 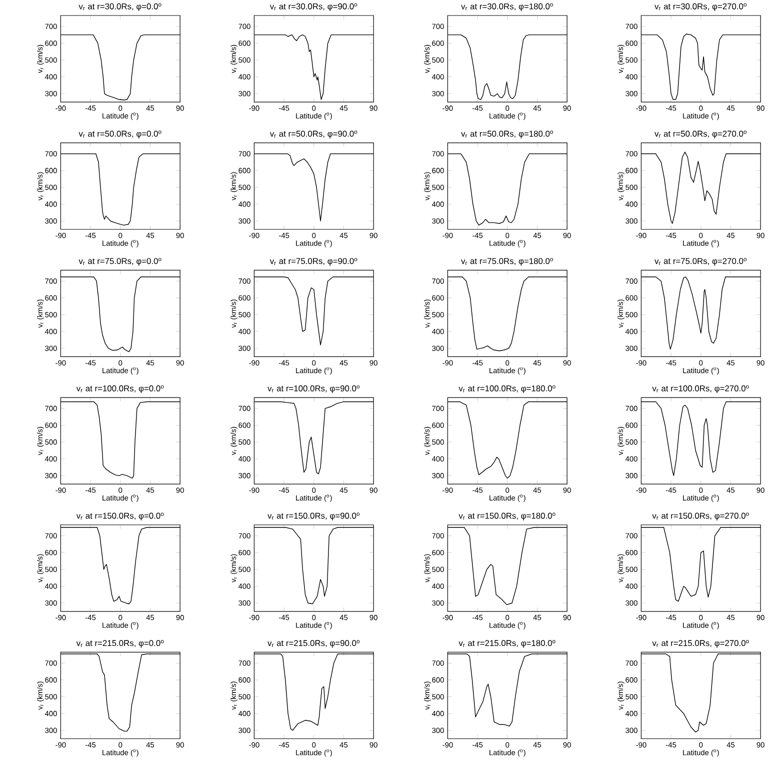 What do you see at coordinates (507, 134) in the screenshot?
I see `chart-title: v$_{r}$ at r=50.0Rs, φ=180.0$^{o}$` at bounding box center [507, 134].